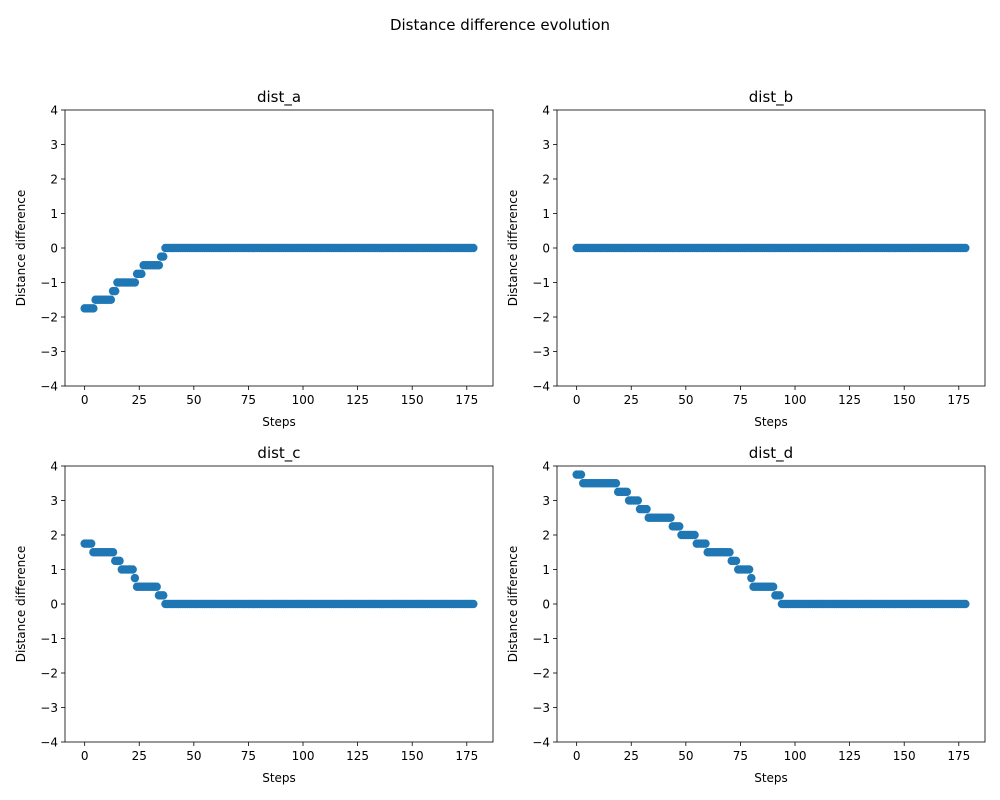 This screenshot has height=800, width=1000. I want to click on subplot-title: dist_b, so click(771, 97).